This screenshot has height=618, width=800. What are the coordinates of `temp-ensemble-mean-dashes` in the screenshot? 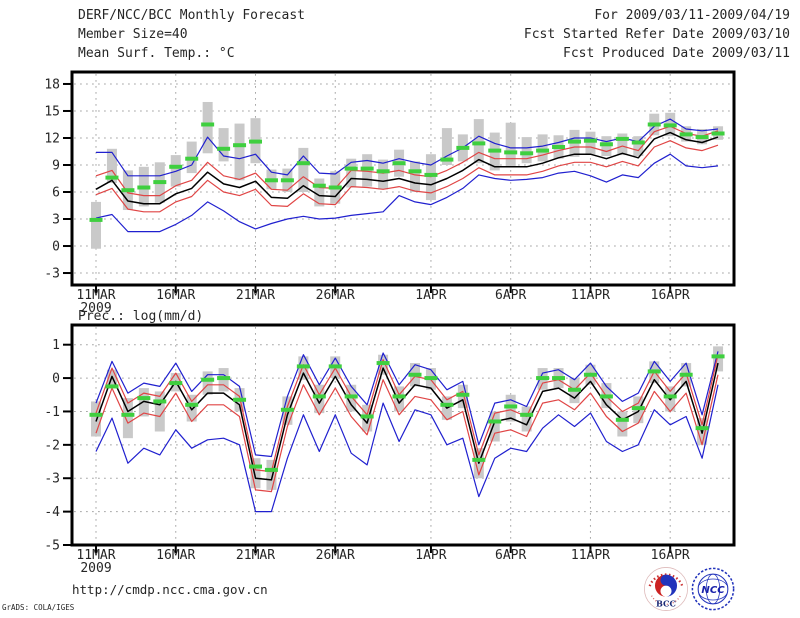 It's located at (407, 172).